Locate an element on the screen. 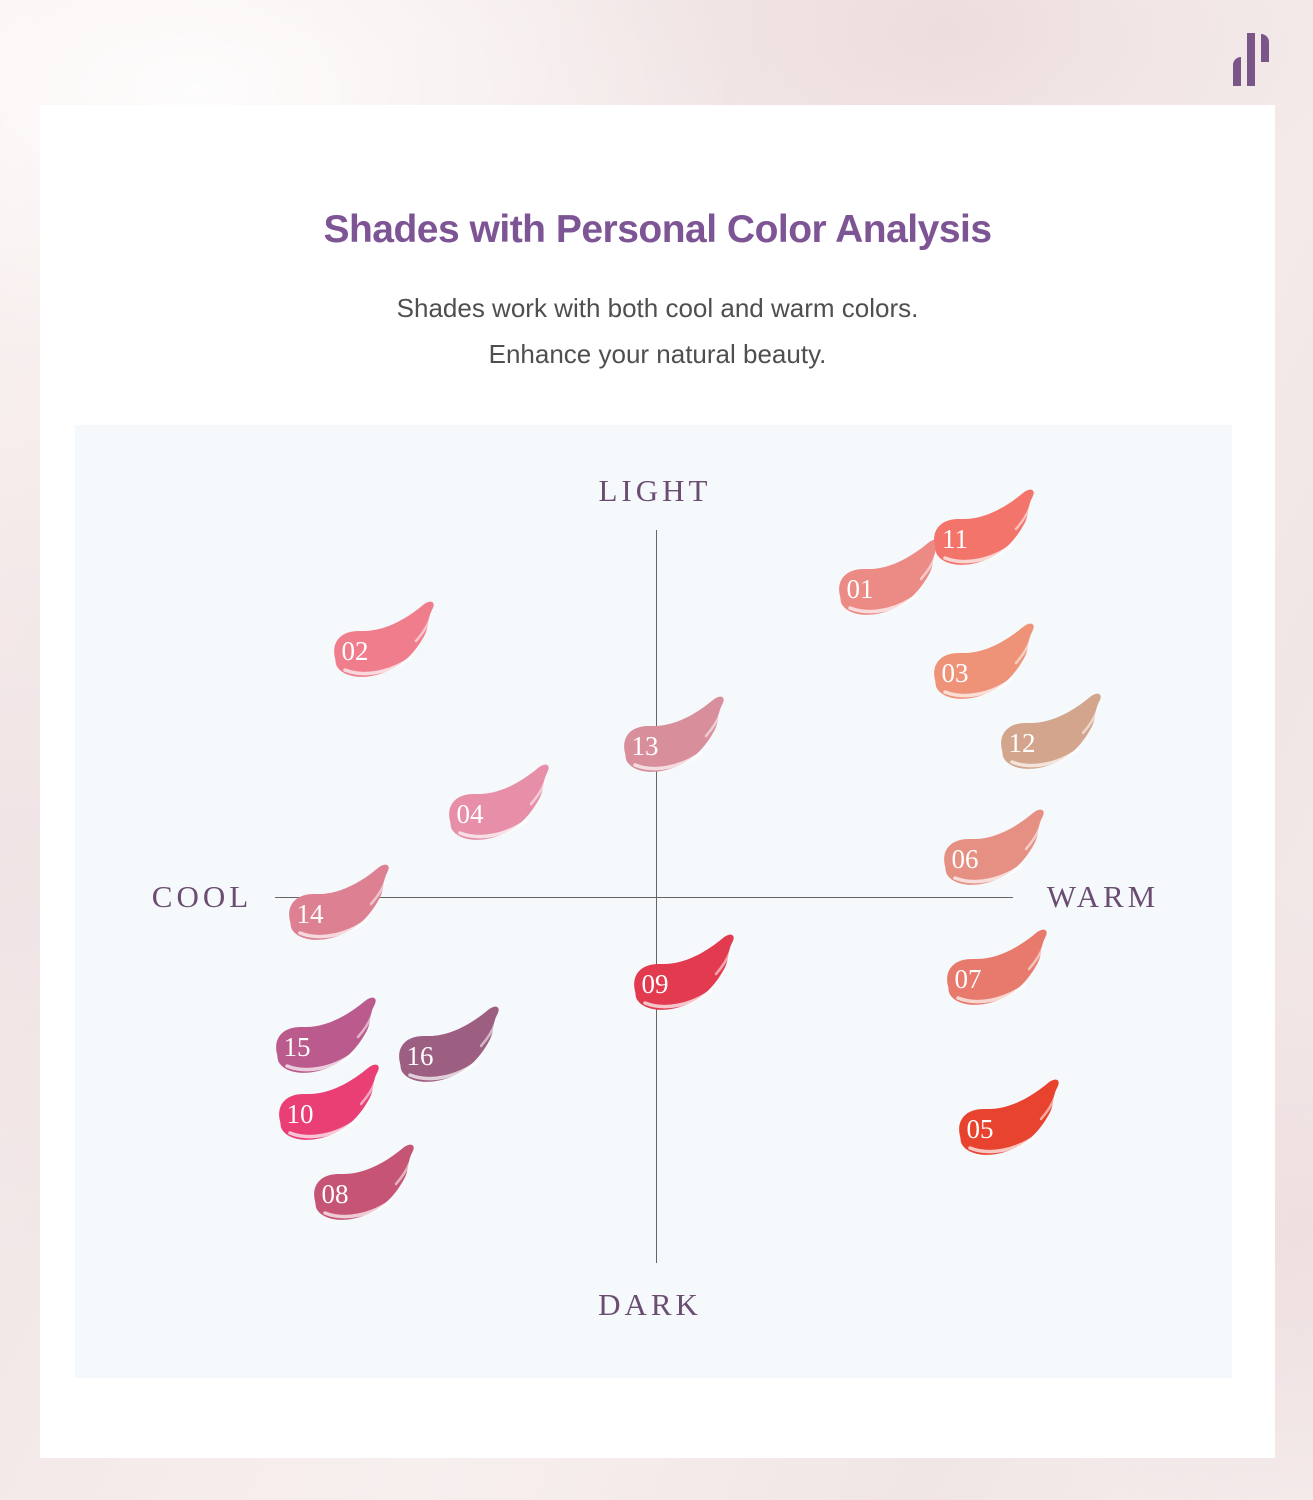 The width and height of the screenshot is (1313, 1500). axis-label-dark: DARK is located at coordinates (650, 1304).